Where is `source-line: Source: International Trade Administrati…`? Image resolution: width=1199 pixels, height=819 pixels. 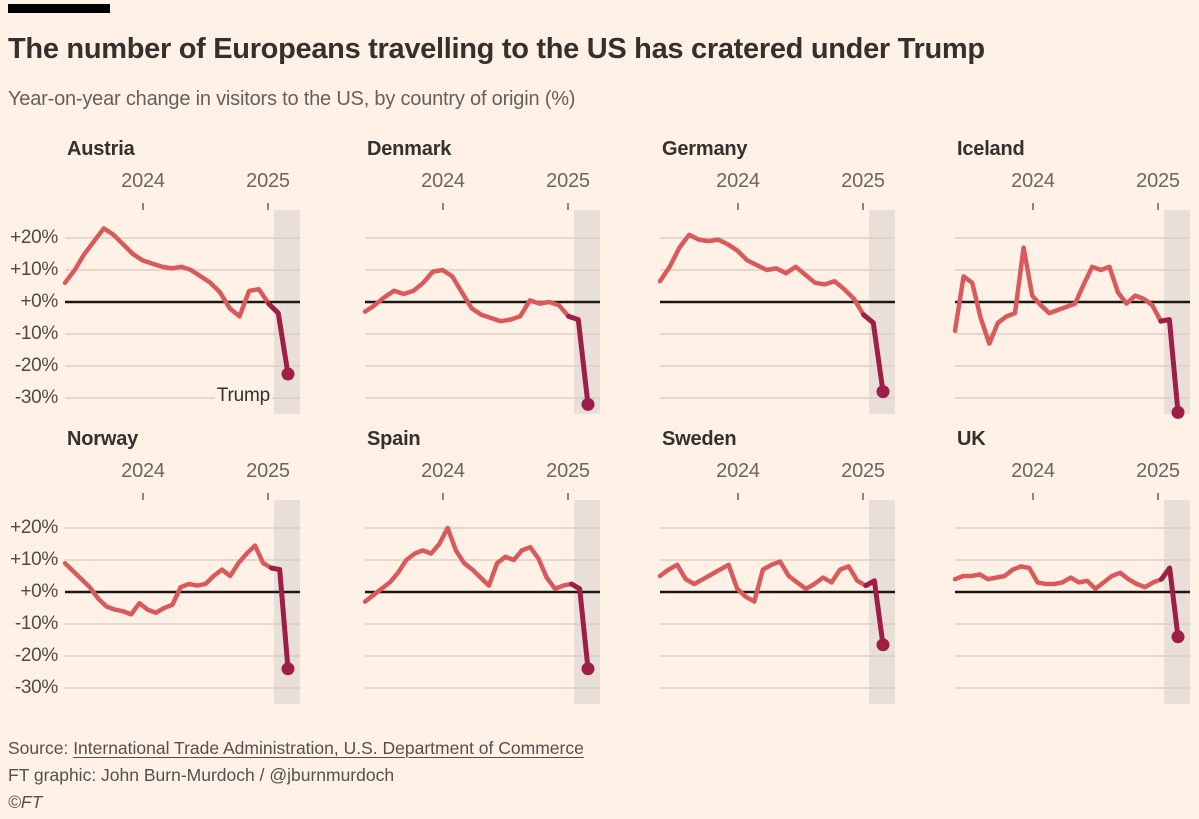 source-line: Source: International Trade Administrati… is located at coordinates (296, 748).